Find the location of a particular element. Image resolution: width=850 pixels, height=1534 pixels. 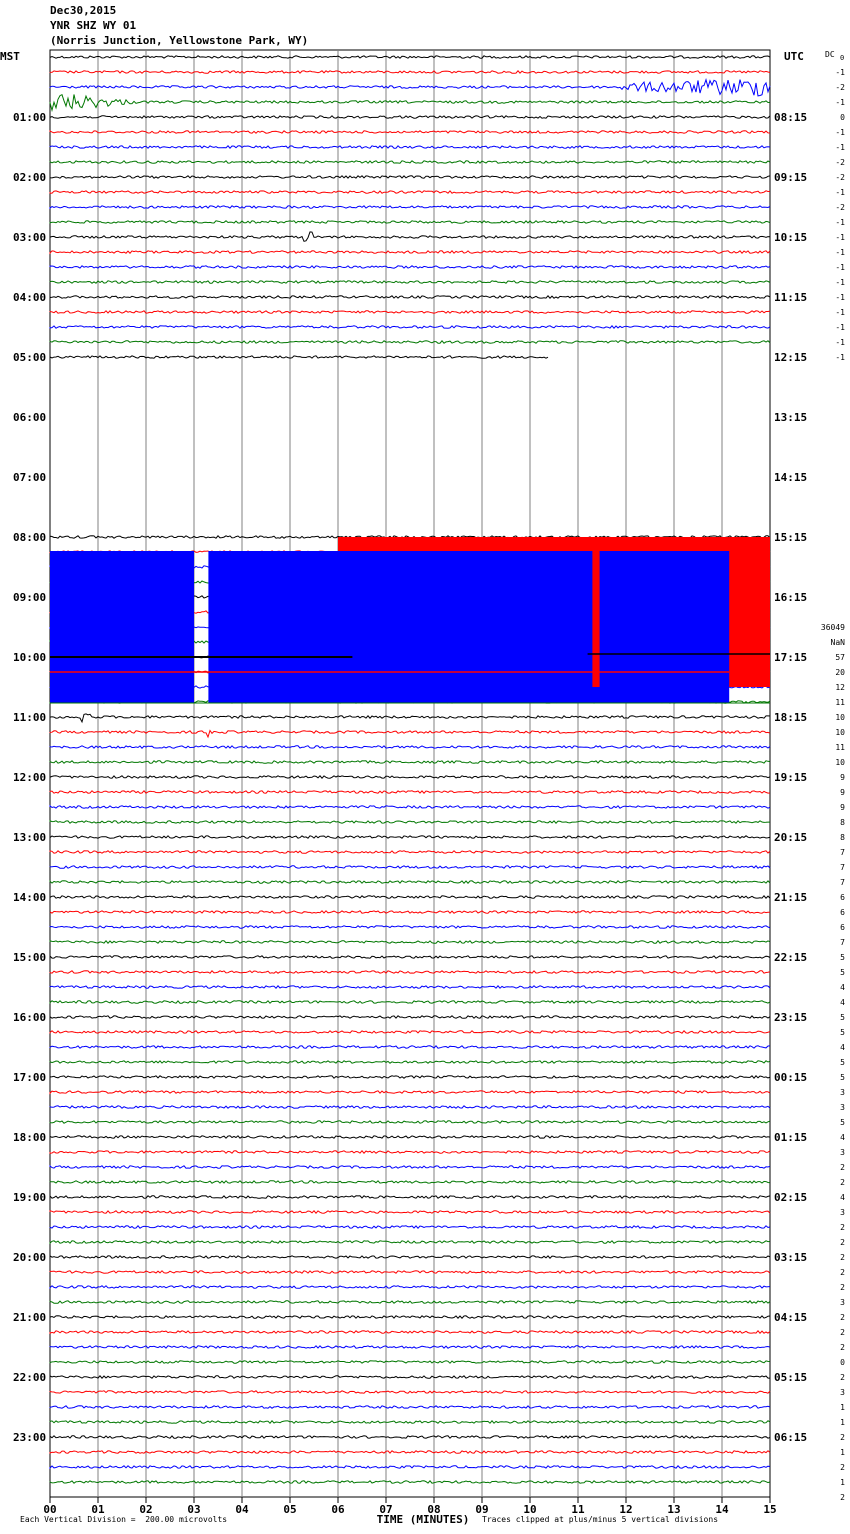

mst-hour-label: 06:00 is located at coordinates (29, 417).